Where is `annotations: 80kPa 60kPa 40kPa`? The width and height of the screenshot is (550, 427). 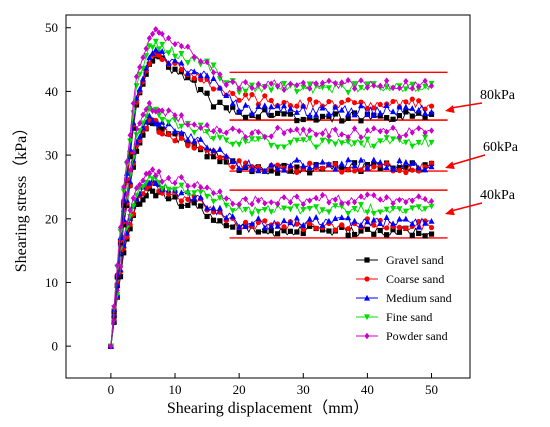 annotations: 80kPa 60kPa 40kPa is located at coordinates (482, 152).